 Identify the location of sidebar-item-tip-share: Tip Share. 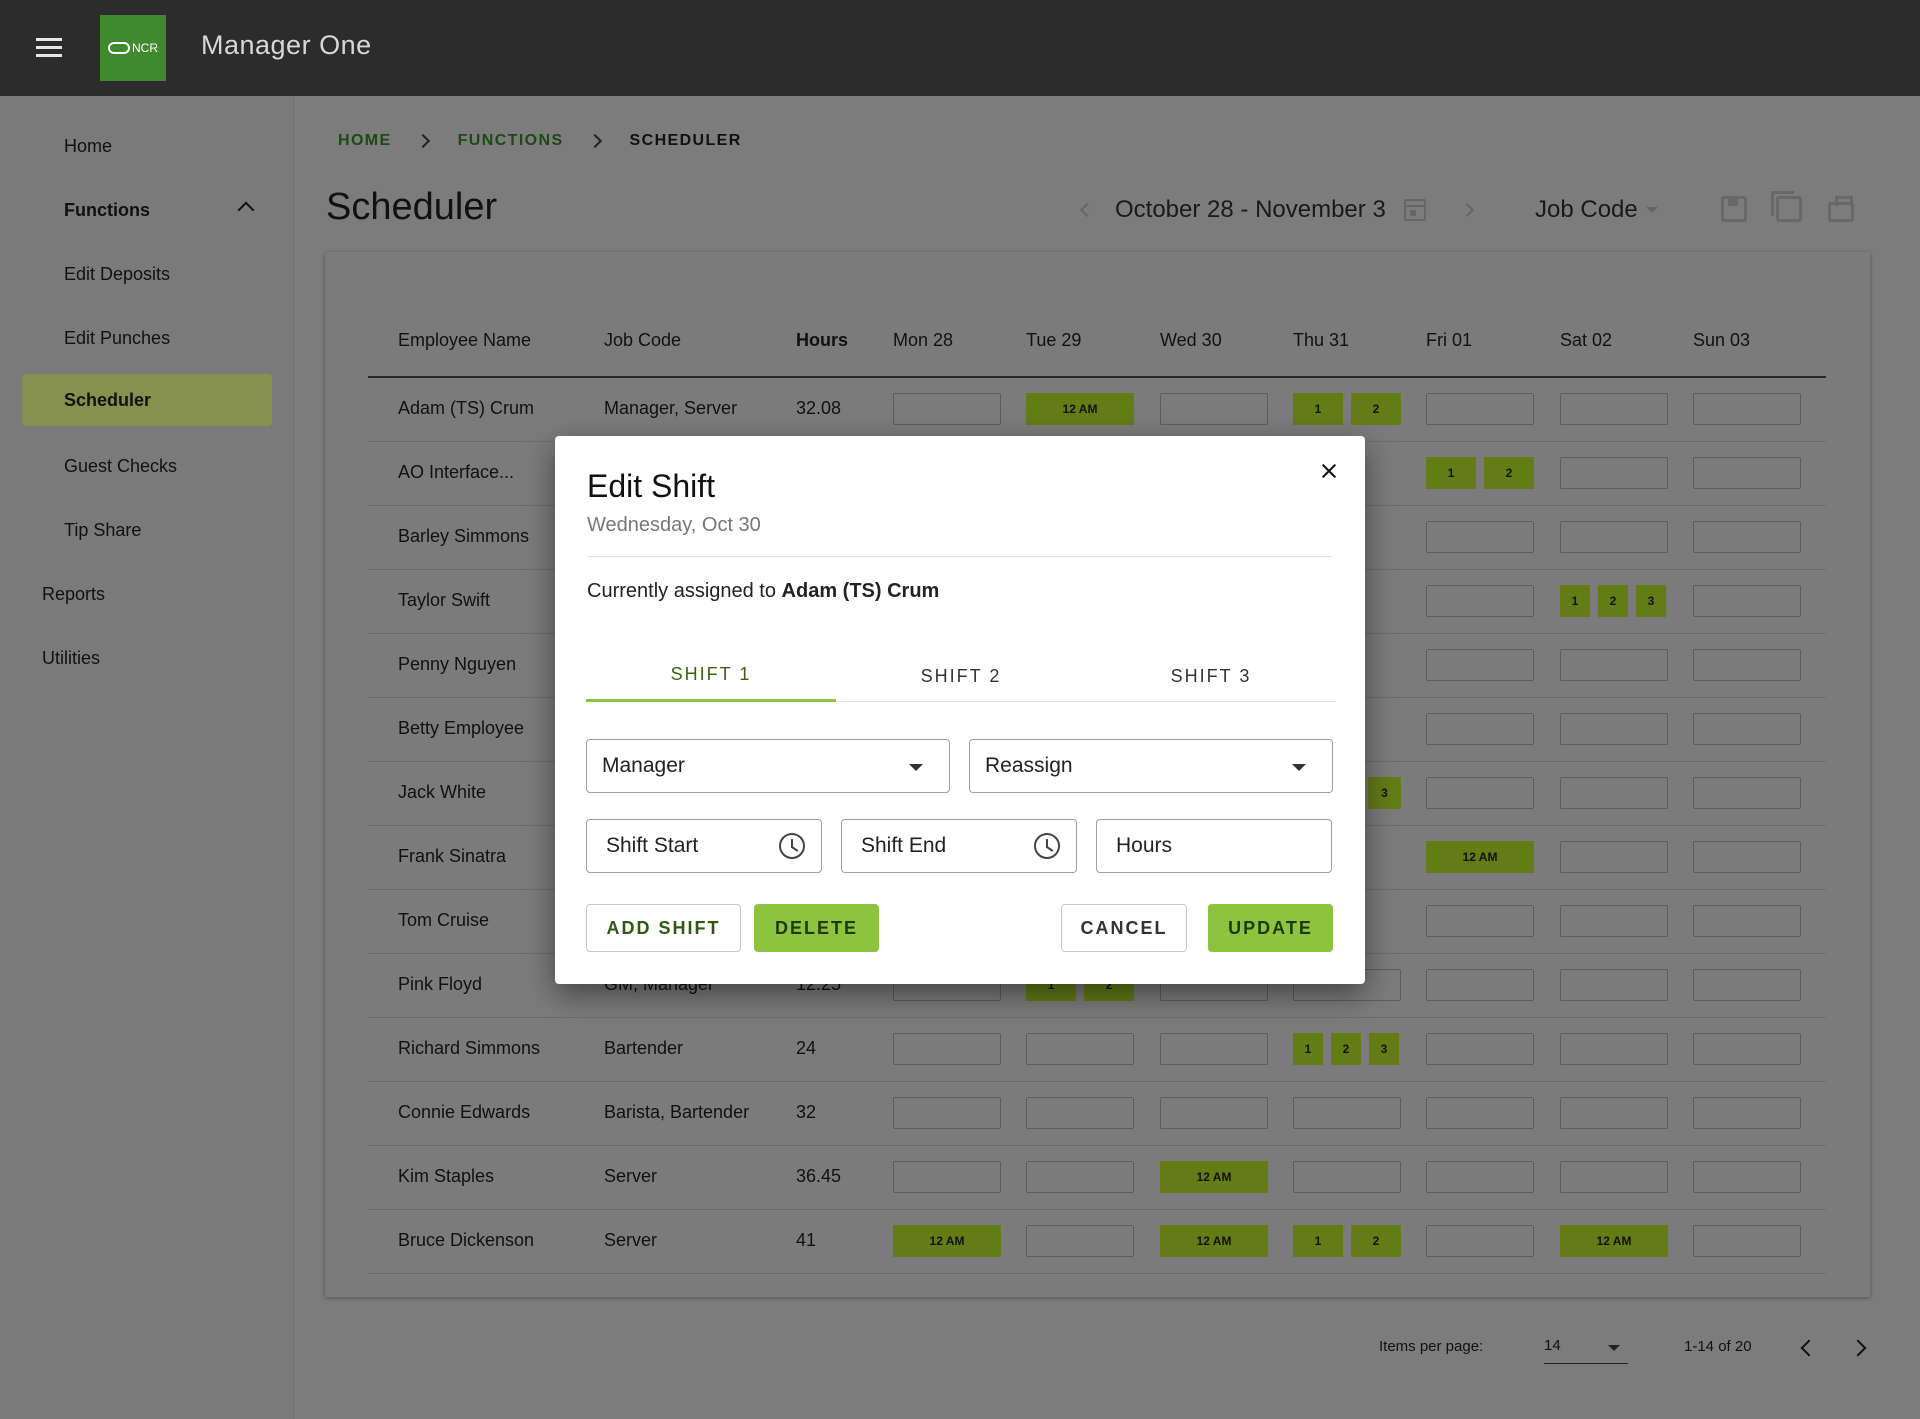
(103, 529).